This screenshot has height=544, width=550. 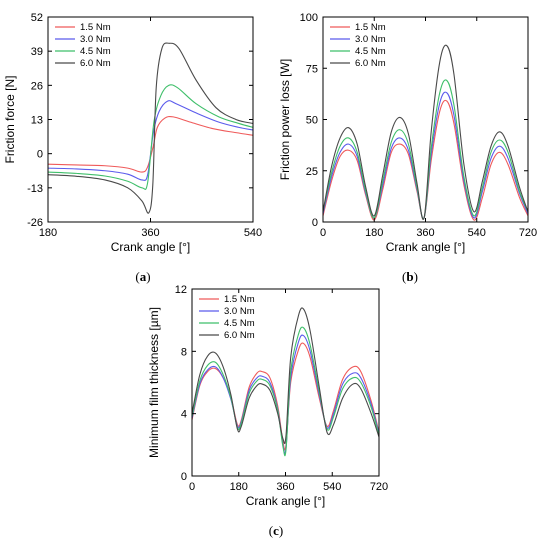 What do you see at coordinates (37, 52) in the screenshot?
I see `y-tick-label: 39` at bounding box center [37, 52].